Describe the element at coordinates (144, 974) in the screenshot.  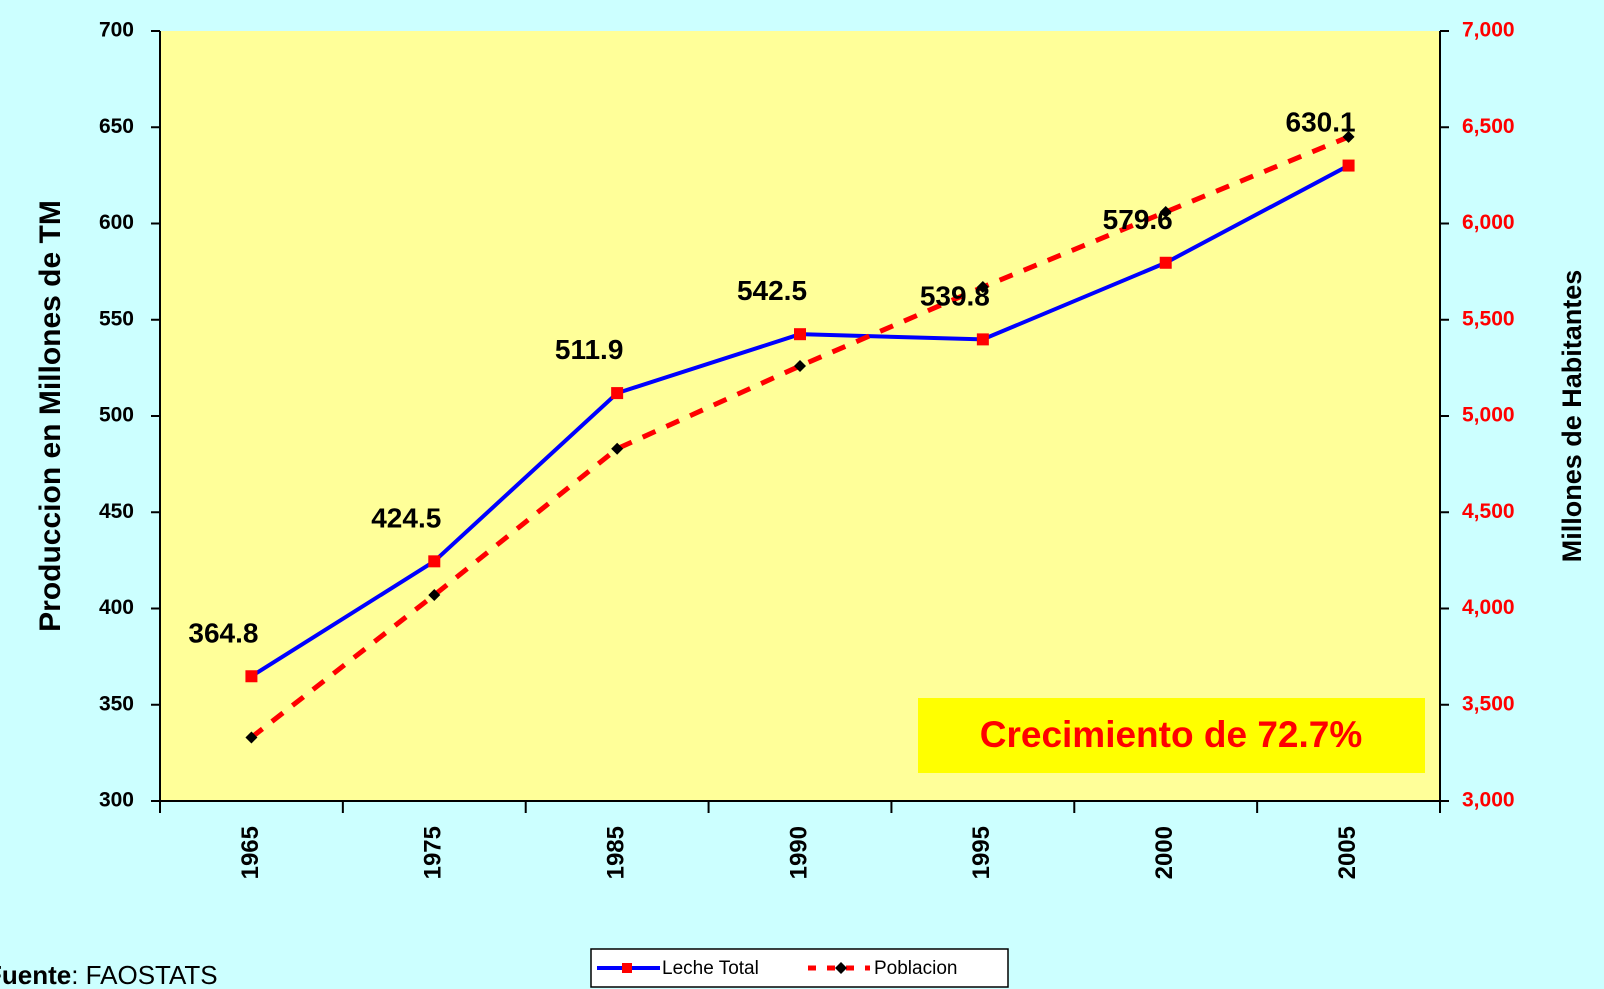
I see `source-text: : FAOSTATS` at that location.